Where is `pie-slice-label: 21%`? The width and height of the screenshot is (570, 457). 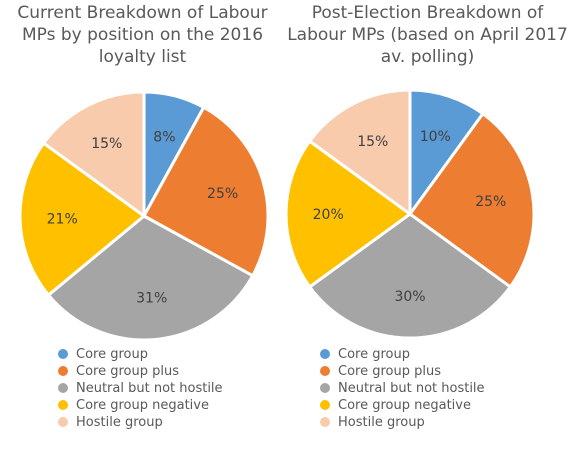
pie-slice-label: 21% is located at coordinates (62, 220).